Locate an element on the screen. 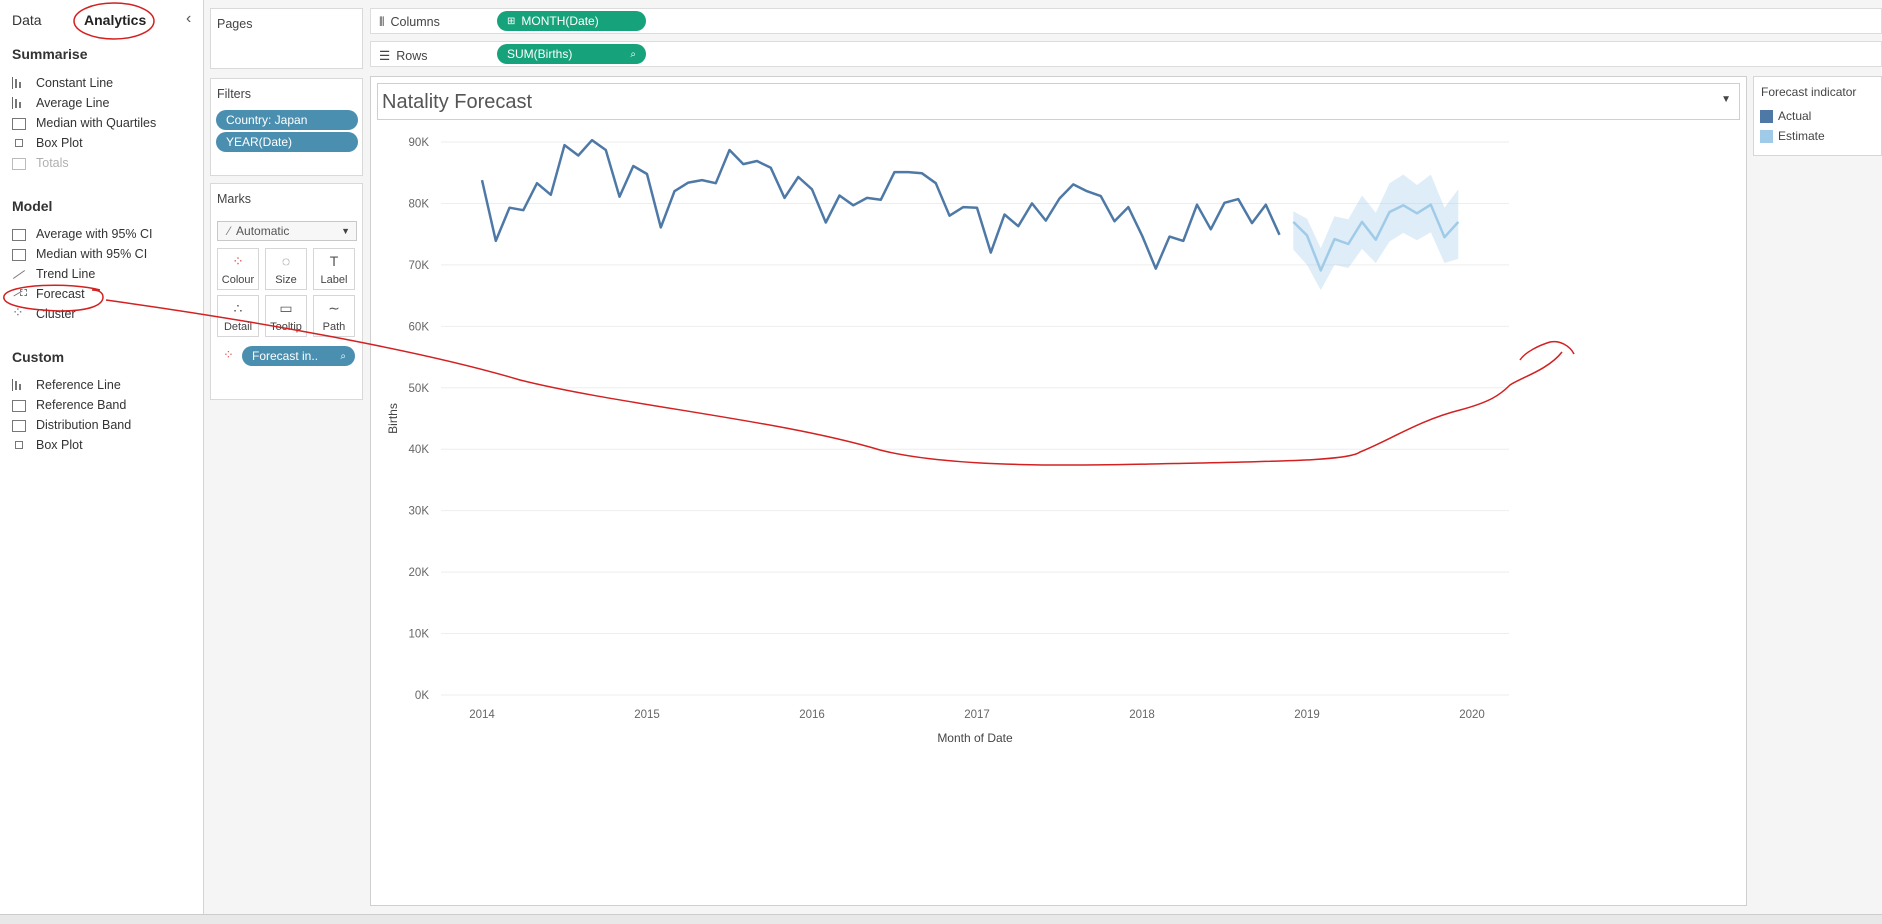 This screenshot has height=924, width=1882. series-line-estimate is located at coordinates (1376, 237).